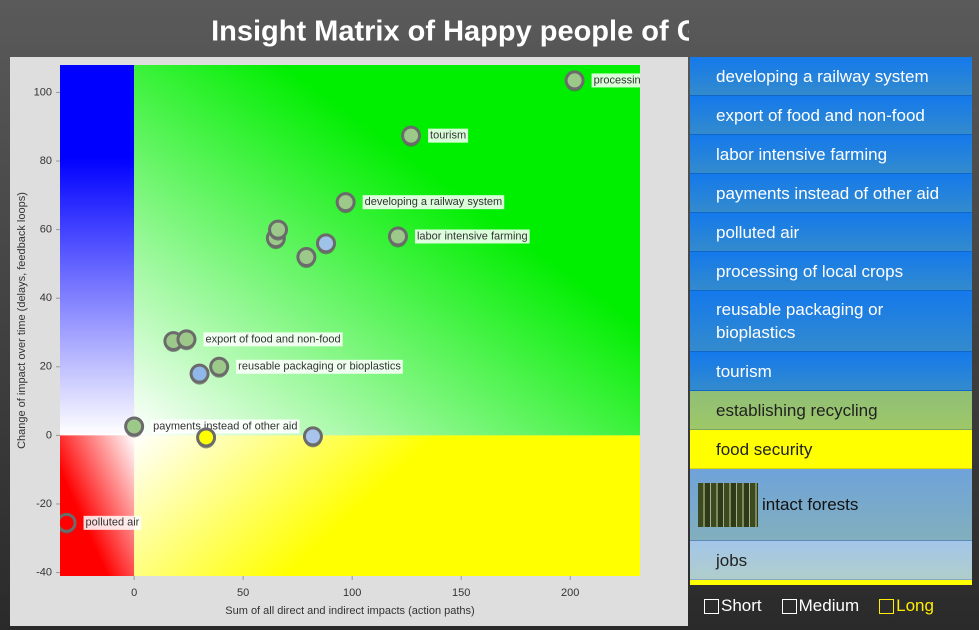 The width and height of the screenshot is (979, 630). I want to click on list-item: labor intensive farming, so click(831, 154).